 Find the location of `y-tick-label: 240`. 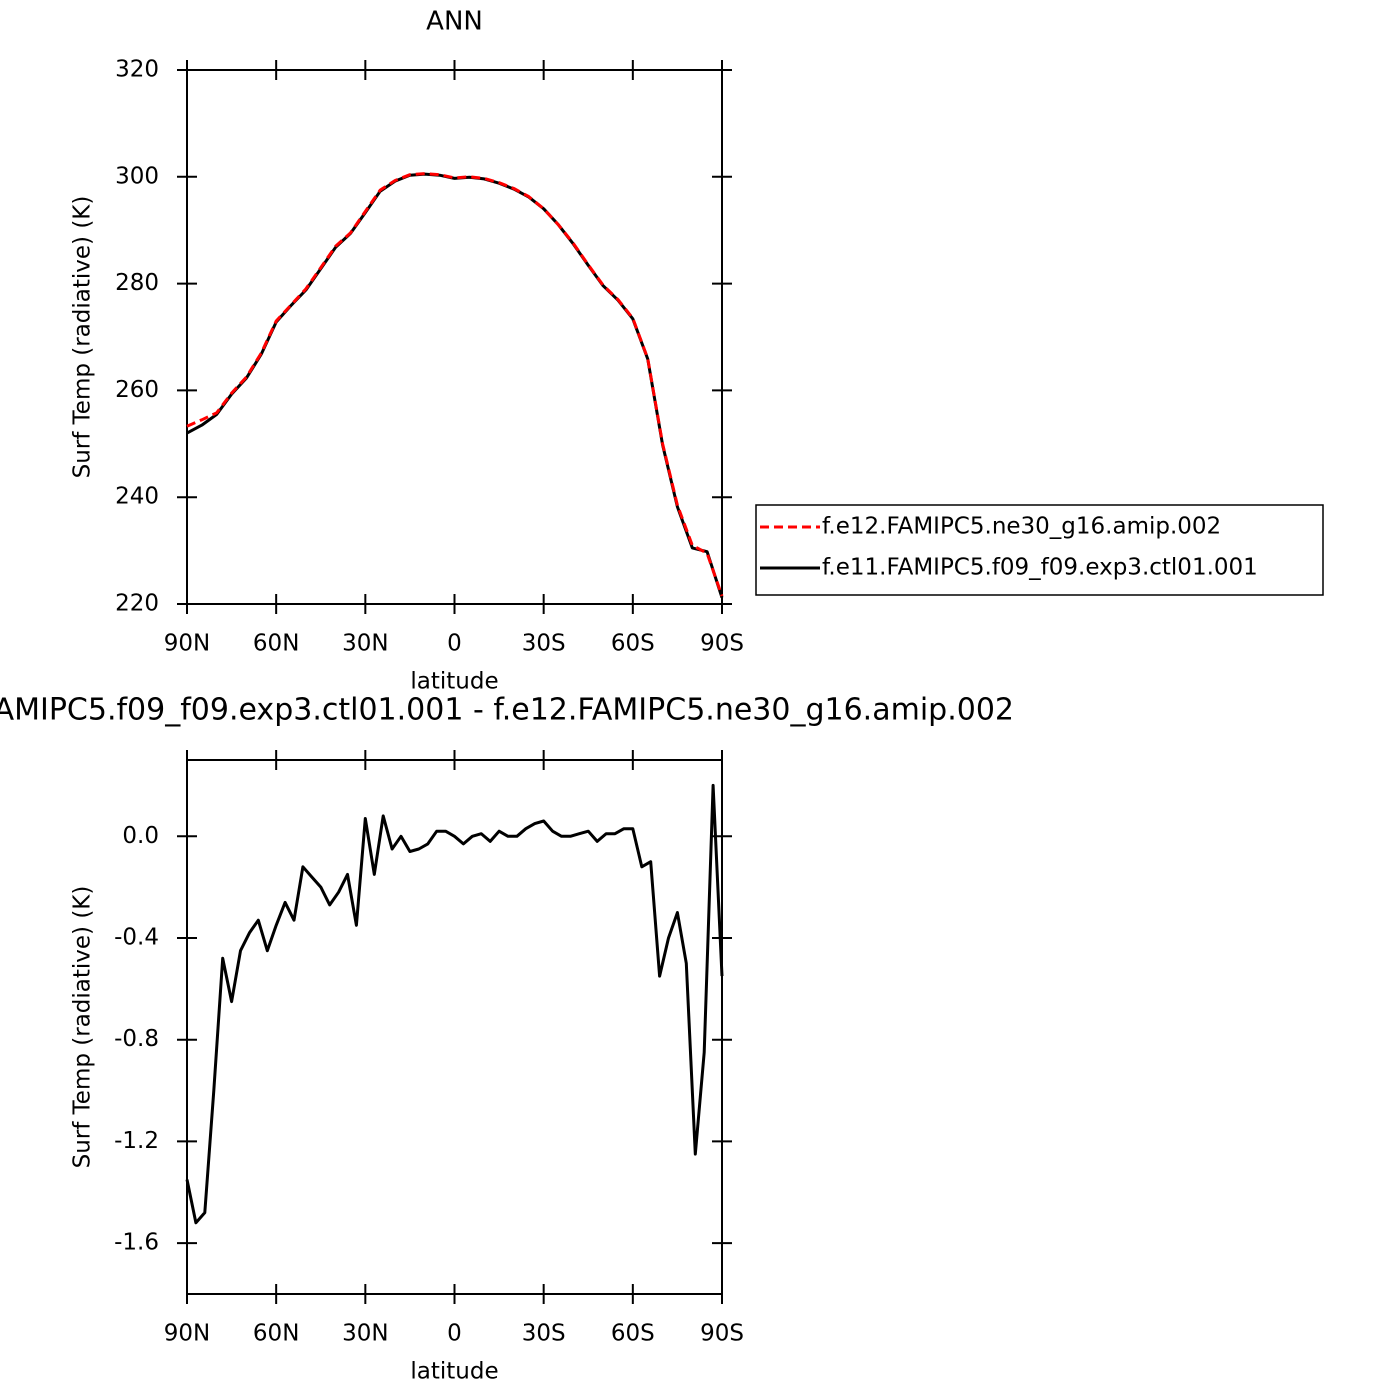

y-tick-label: 240 is located at coordinates (137, 497).